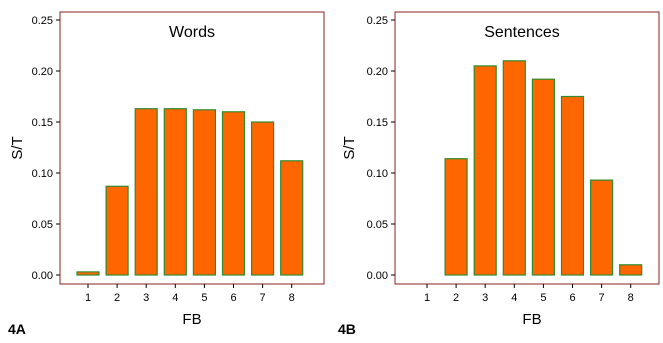 The height and width of the screenshot is (343, 663). I want to click on panel-label: 4B, so click(347, 329).